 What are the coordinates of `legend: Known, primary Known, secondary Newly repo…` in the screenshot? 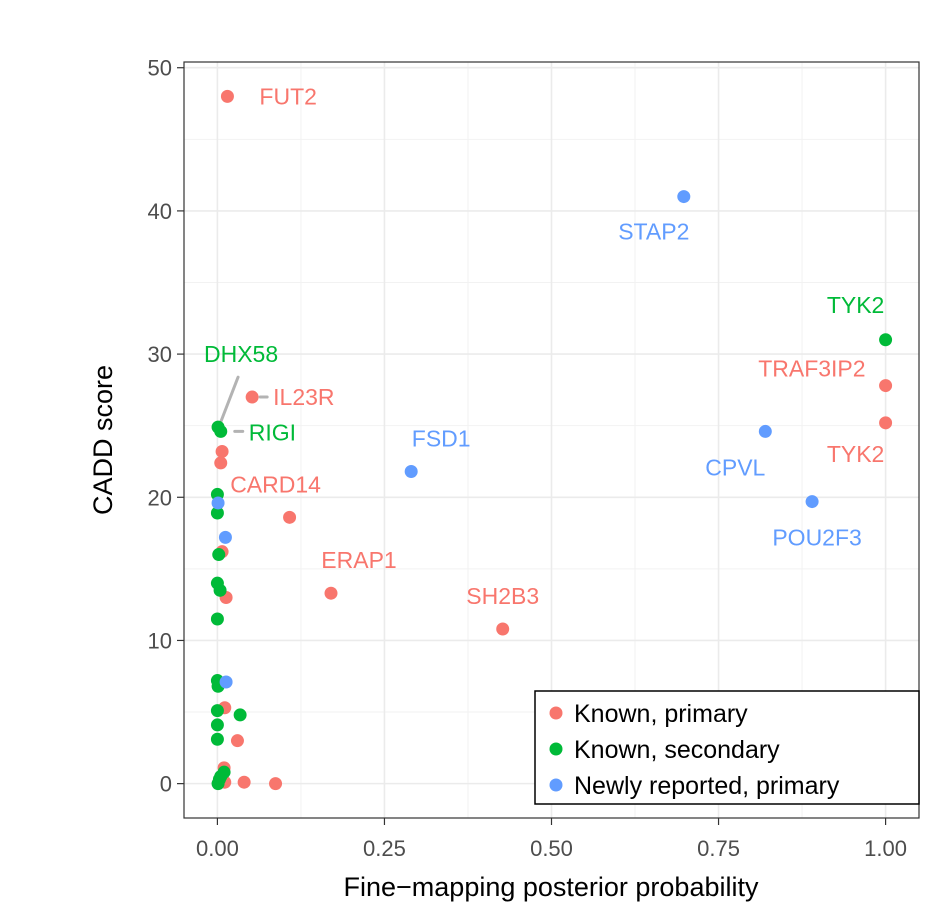 It's located at (727, 747).